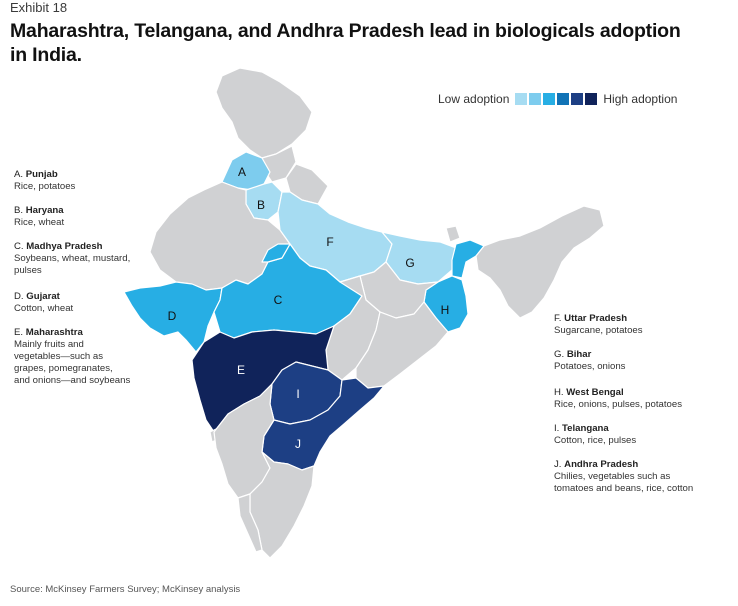  What do you see at coordinates (242, 172) in the screenshot?
I see `map-label-a: A` at bounding box center [242, 172].